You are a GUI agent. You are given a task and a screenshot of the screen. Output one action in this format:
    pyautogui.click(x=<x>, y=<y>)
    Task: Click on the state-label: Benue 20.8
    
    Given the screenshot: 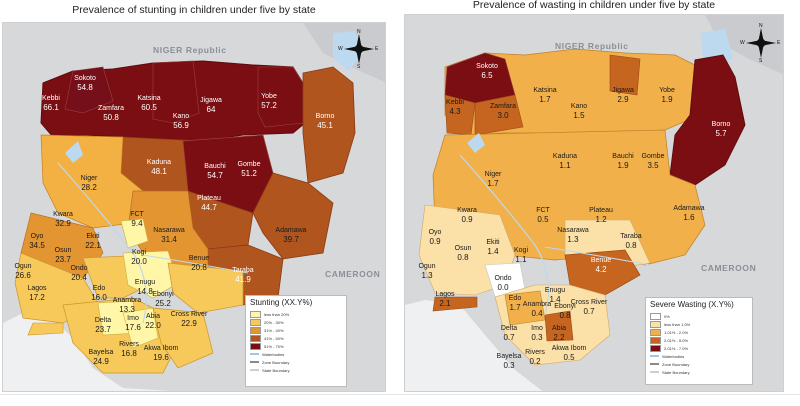 What is the action you would take?
    pyautogui.click(x=199, y=263)
    